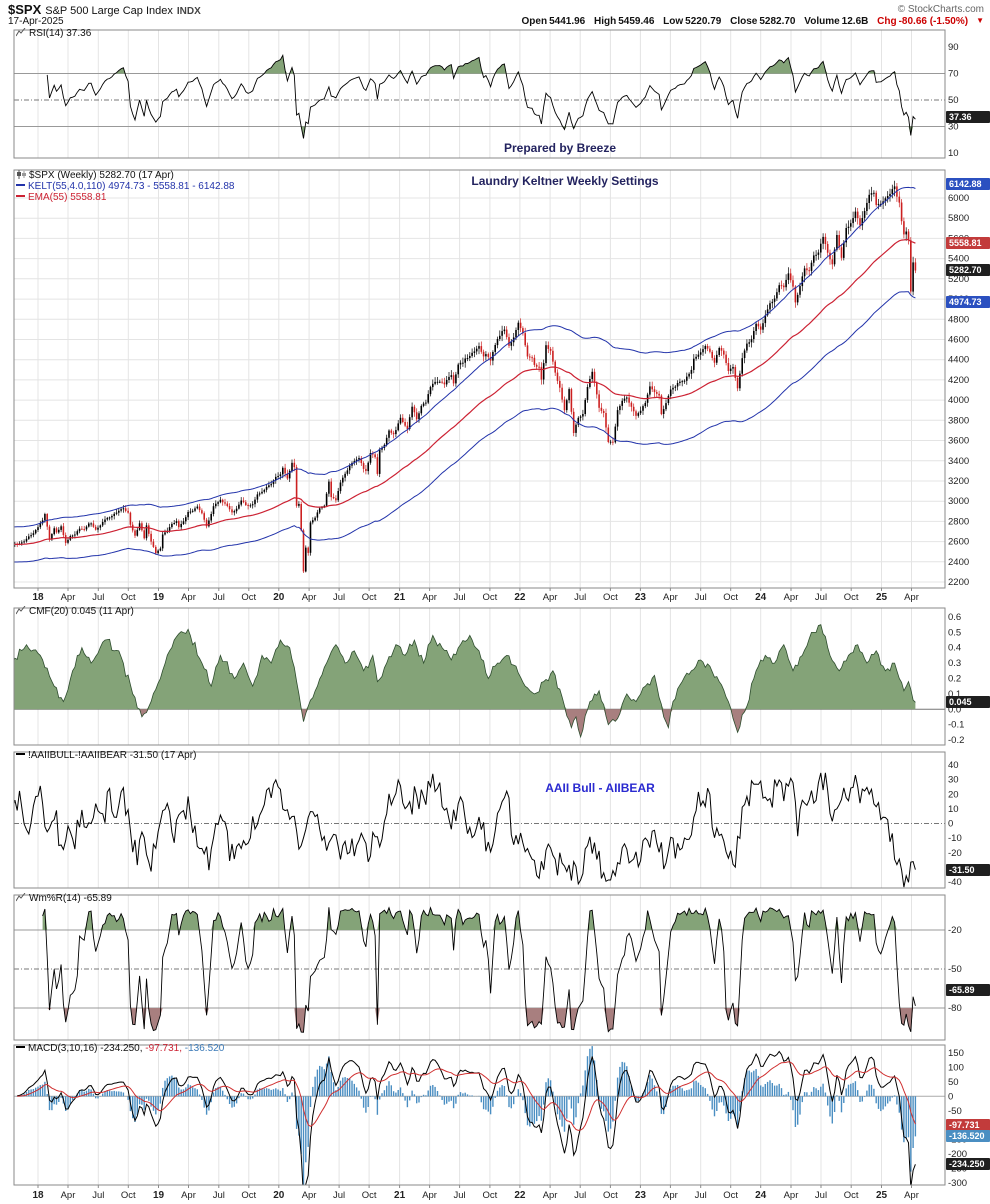 The height and width of the screenshot is (1204, 990). Describe the element at coordinates (954, 648) in the screenshot. I see `svg-text: 0.4` at that location.